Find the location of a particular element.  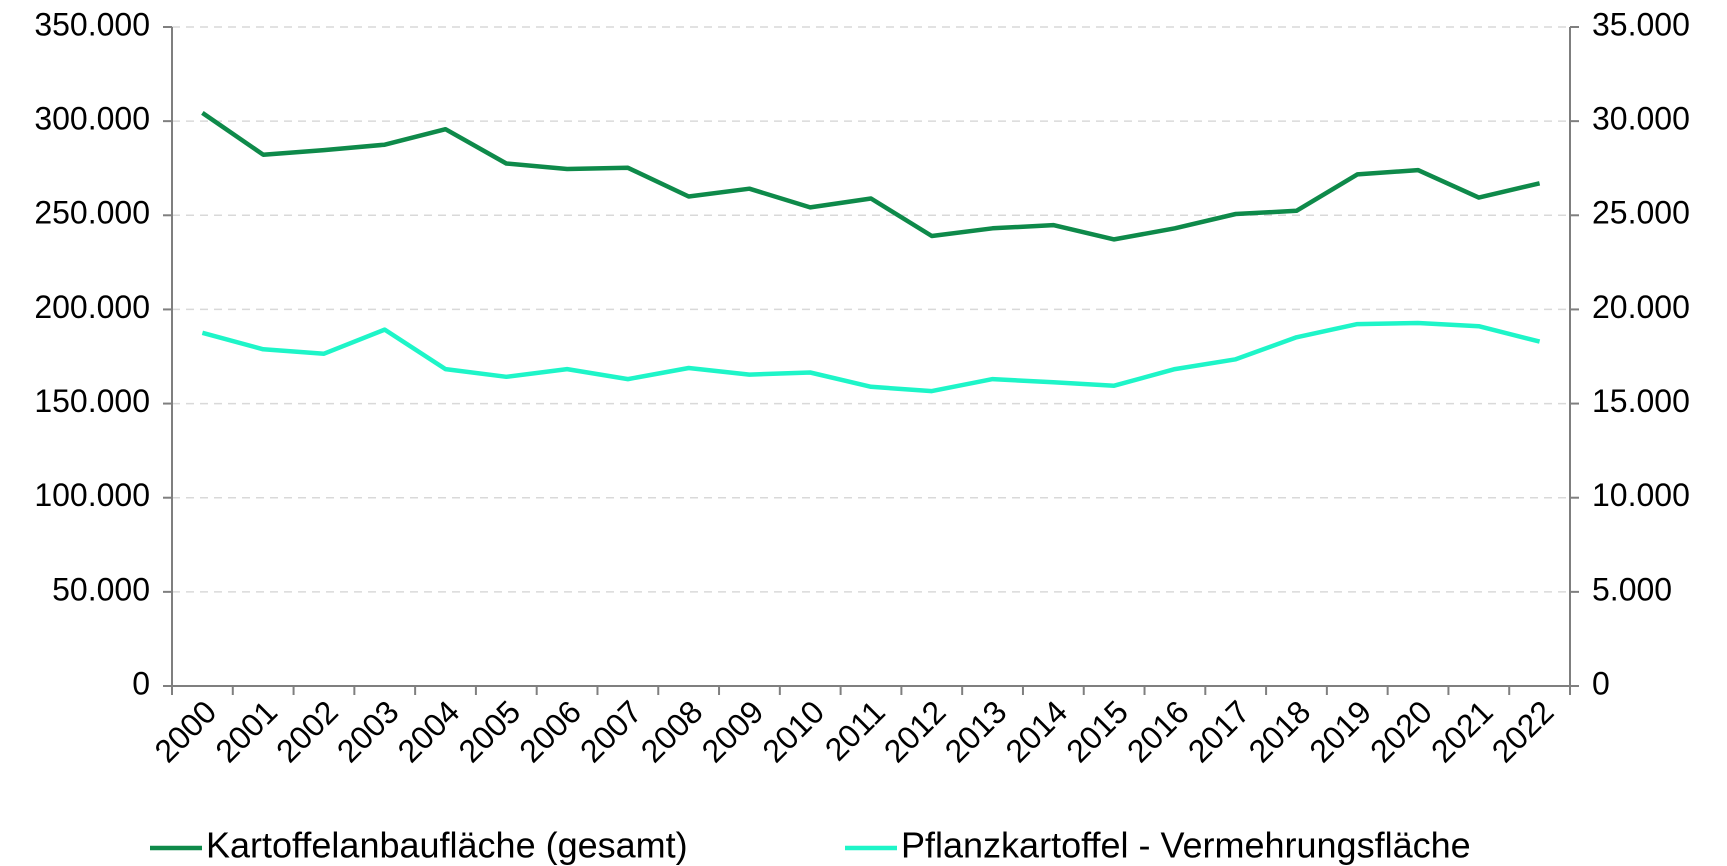

y2-tick-label: 35.000 is located at coordinates (1641, 24).